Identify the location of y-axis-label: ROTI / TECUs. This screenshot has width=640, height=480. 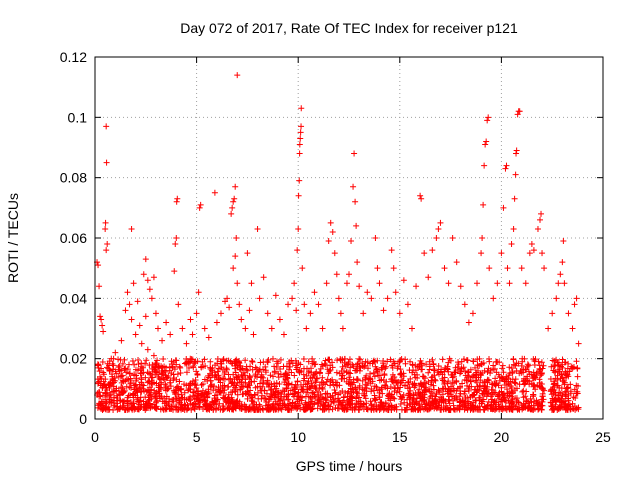
(13, 238).